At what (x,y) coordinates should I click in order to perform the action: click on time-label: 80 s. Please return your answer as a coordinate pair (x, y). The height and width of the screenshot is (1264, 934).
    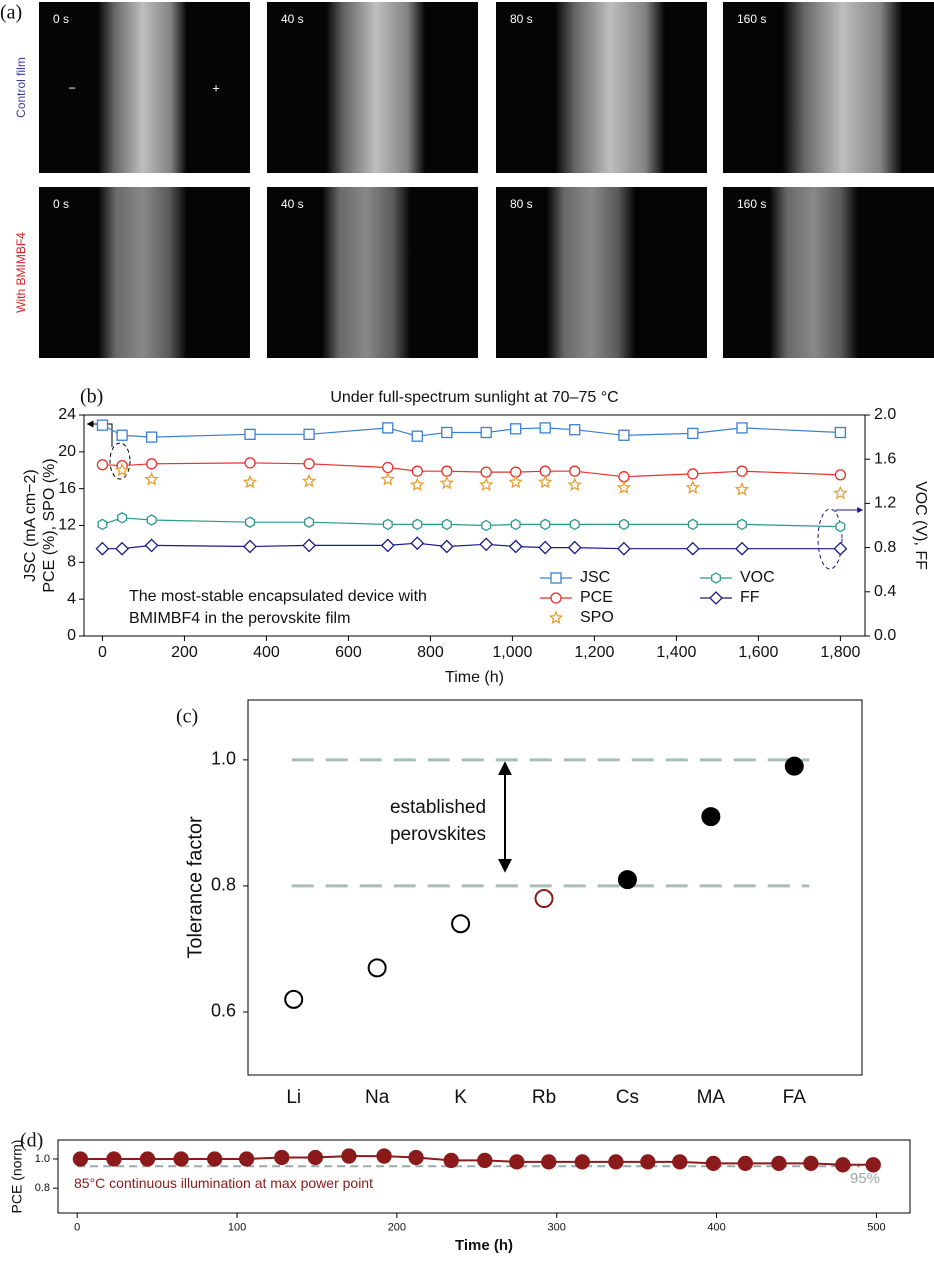
    Looking at the image, I should click on (521, 204).